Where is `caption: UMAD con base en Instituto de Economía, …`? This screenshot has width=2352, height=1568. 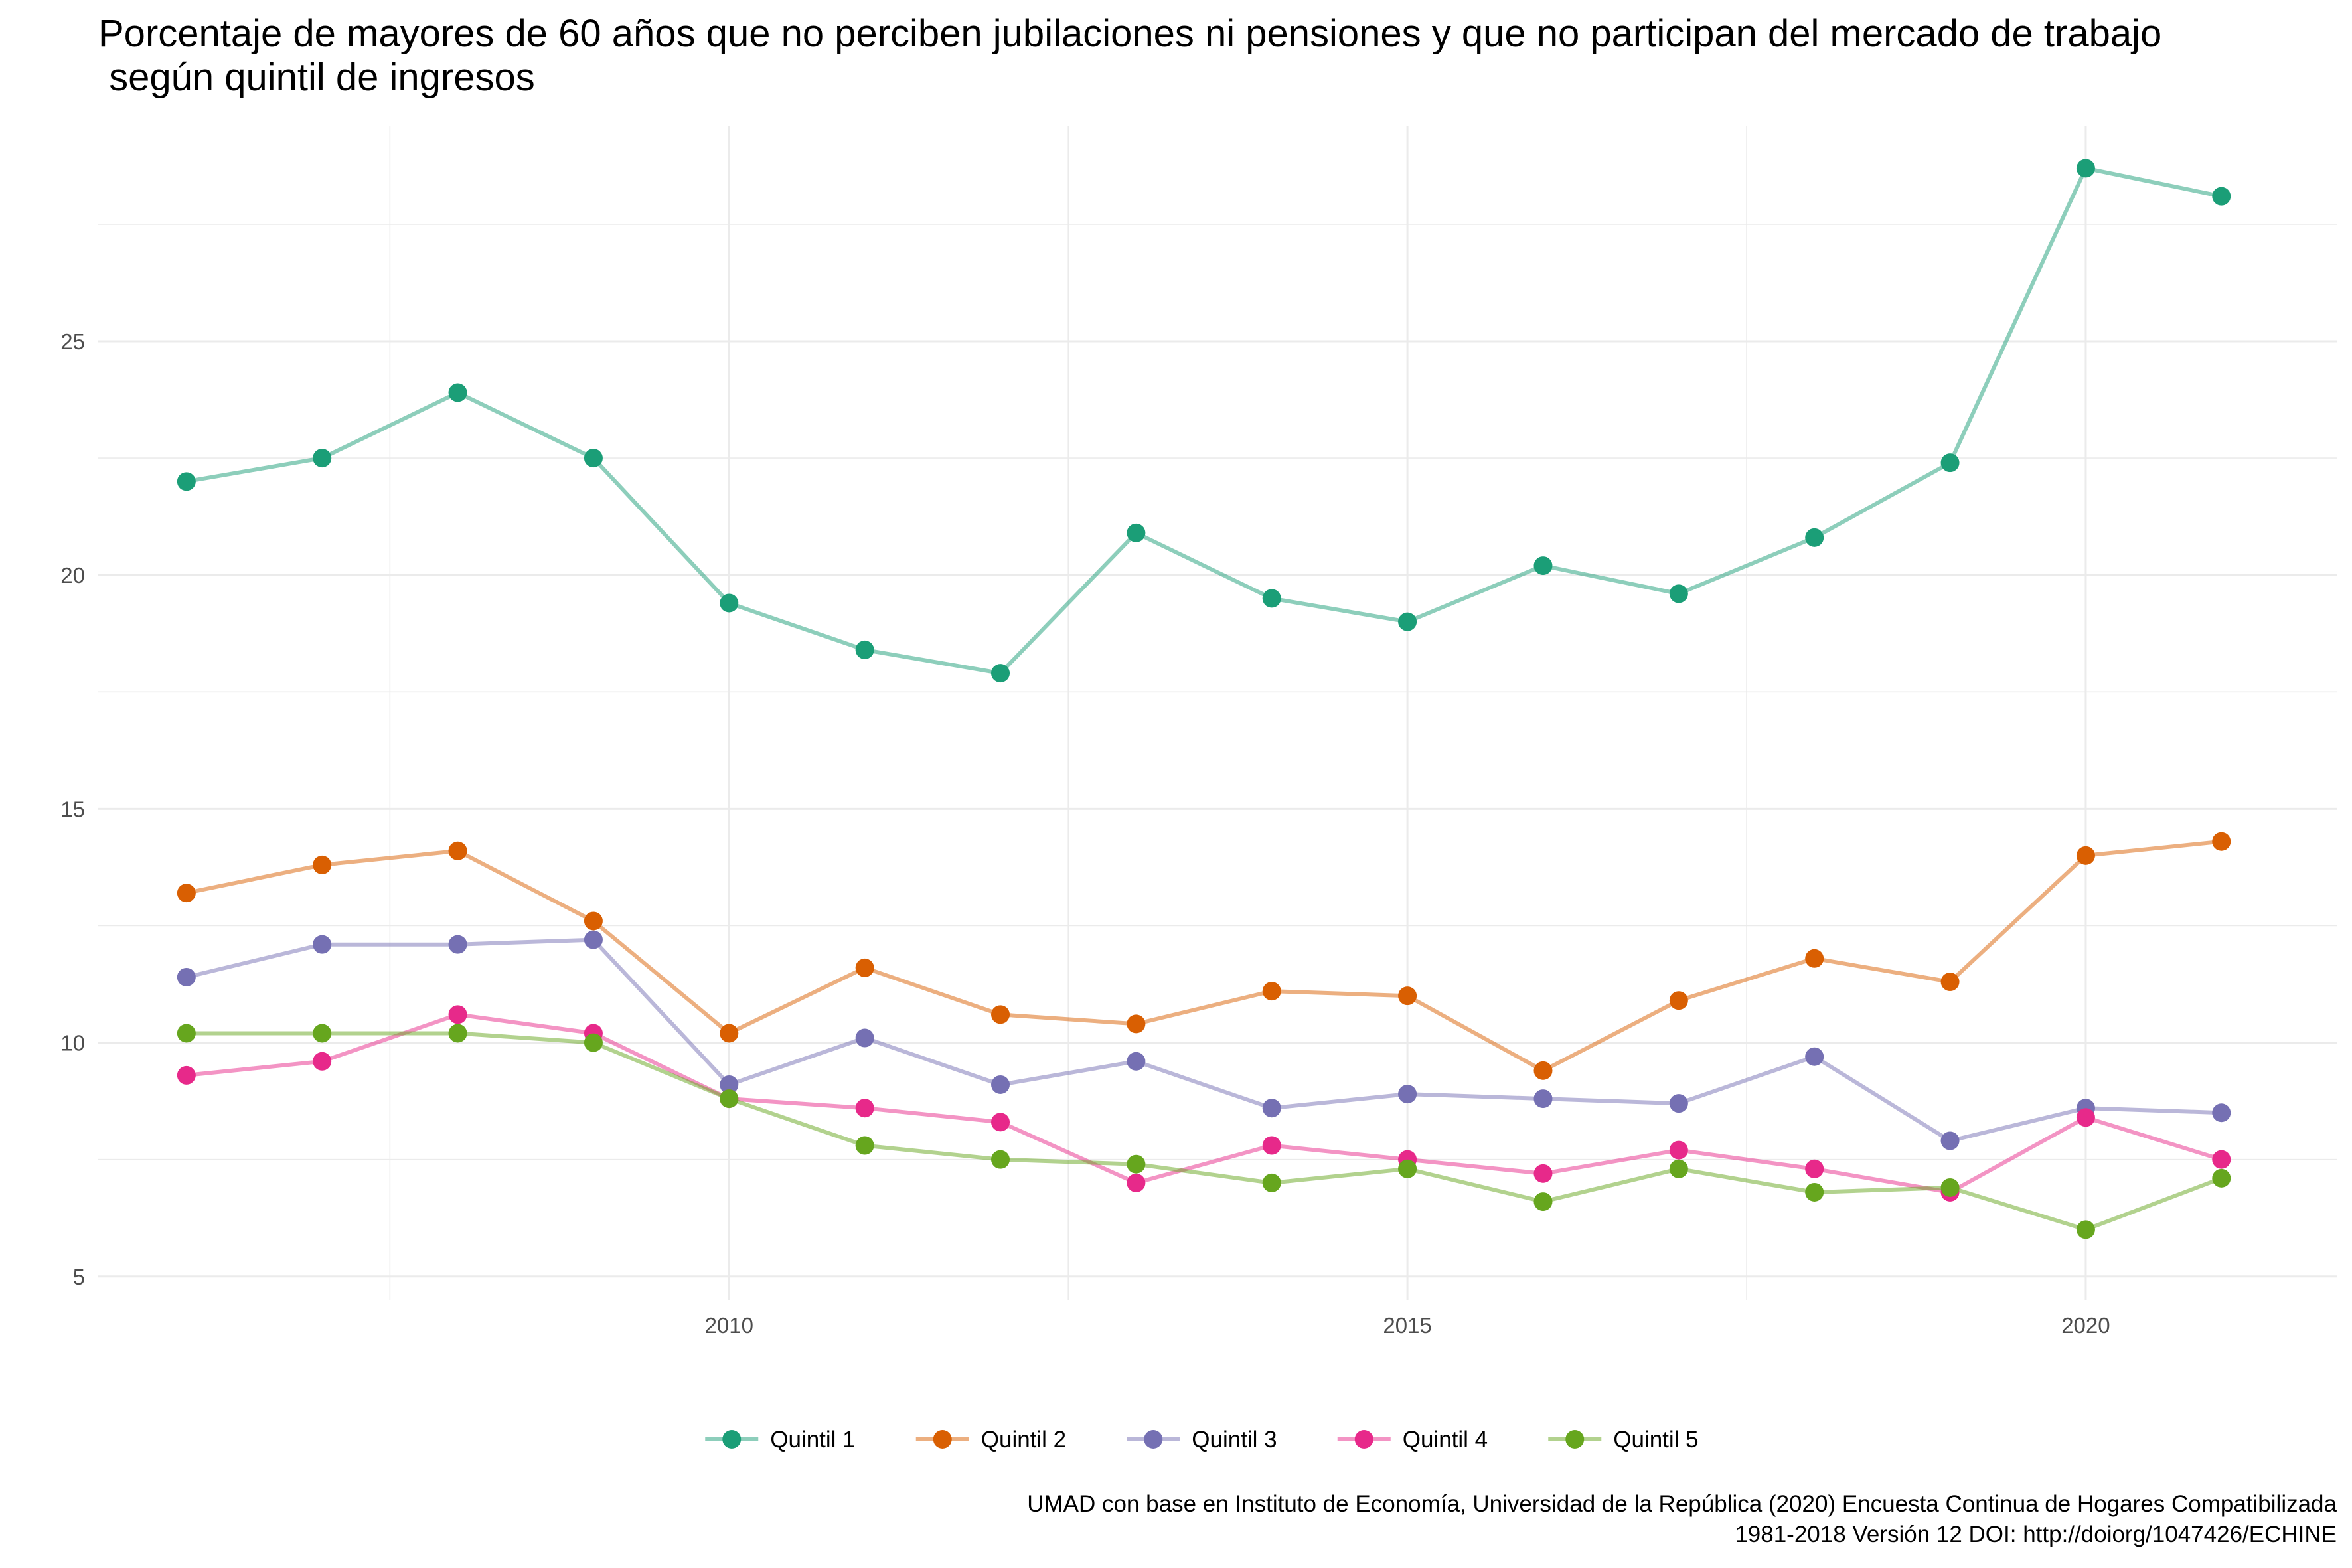 caption: UMAD con base en Instituto de Economía, … is located at coordinates (1682, 1519).